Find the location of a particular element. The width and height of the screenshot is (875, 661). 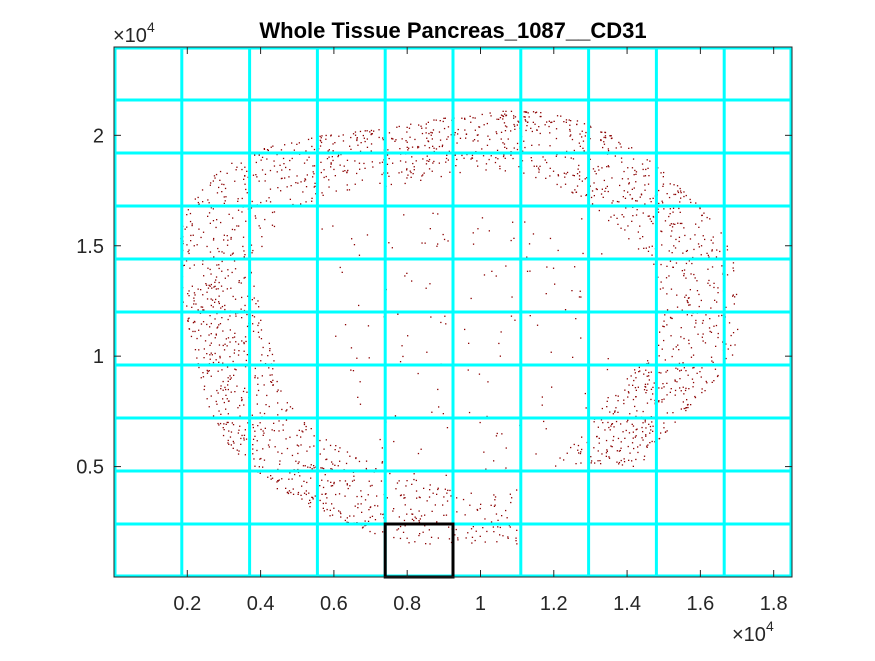

y-tick-label: 0.5 is located at coordinates (90, 468).